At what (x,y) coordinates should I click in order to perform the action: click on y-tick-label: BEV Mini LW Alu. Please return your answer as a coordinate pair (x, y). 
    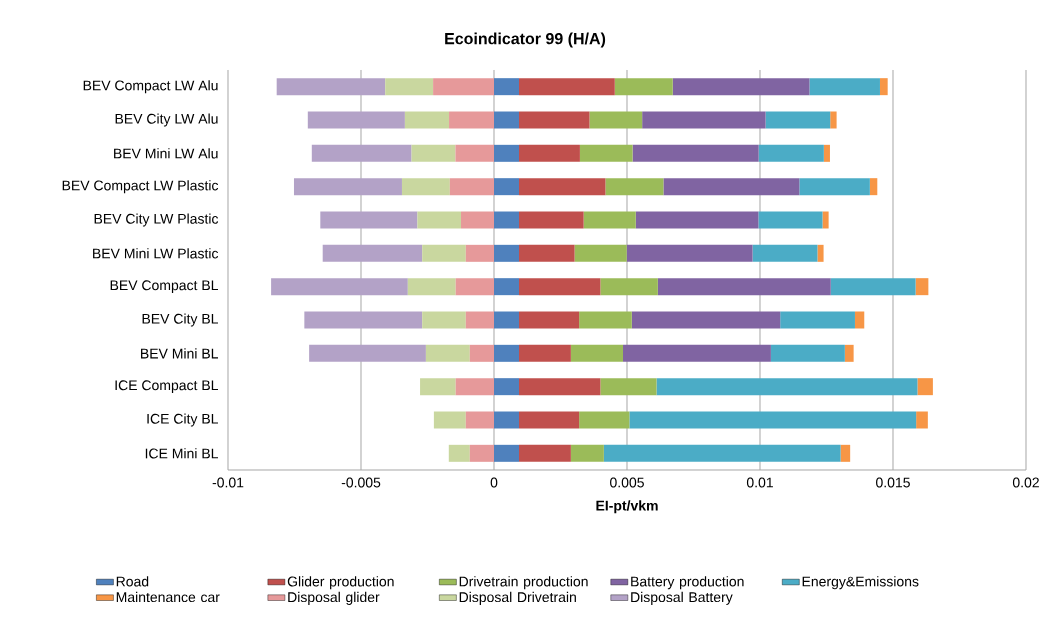
    Looking at the image, I should click on (166, 153).